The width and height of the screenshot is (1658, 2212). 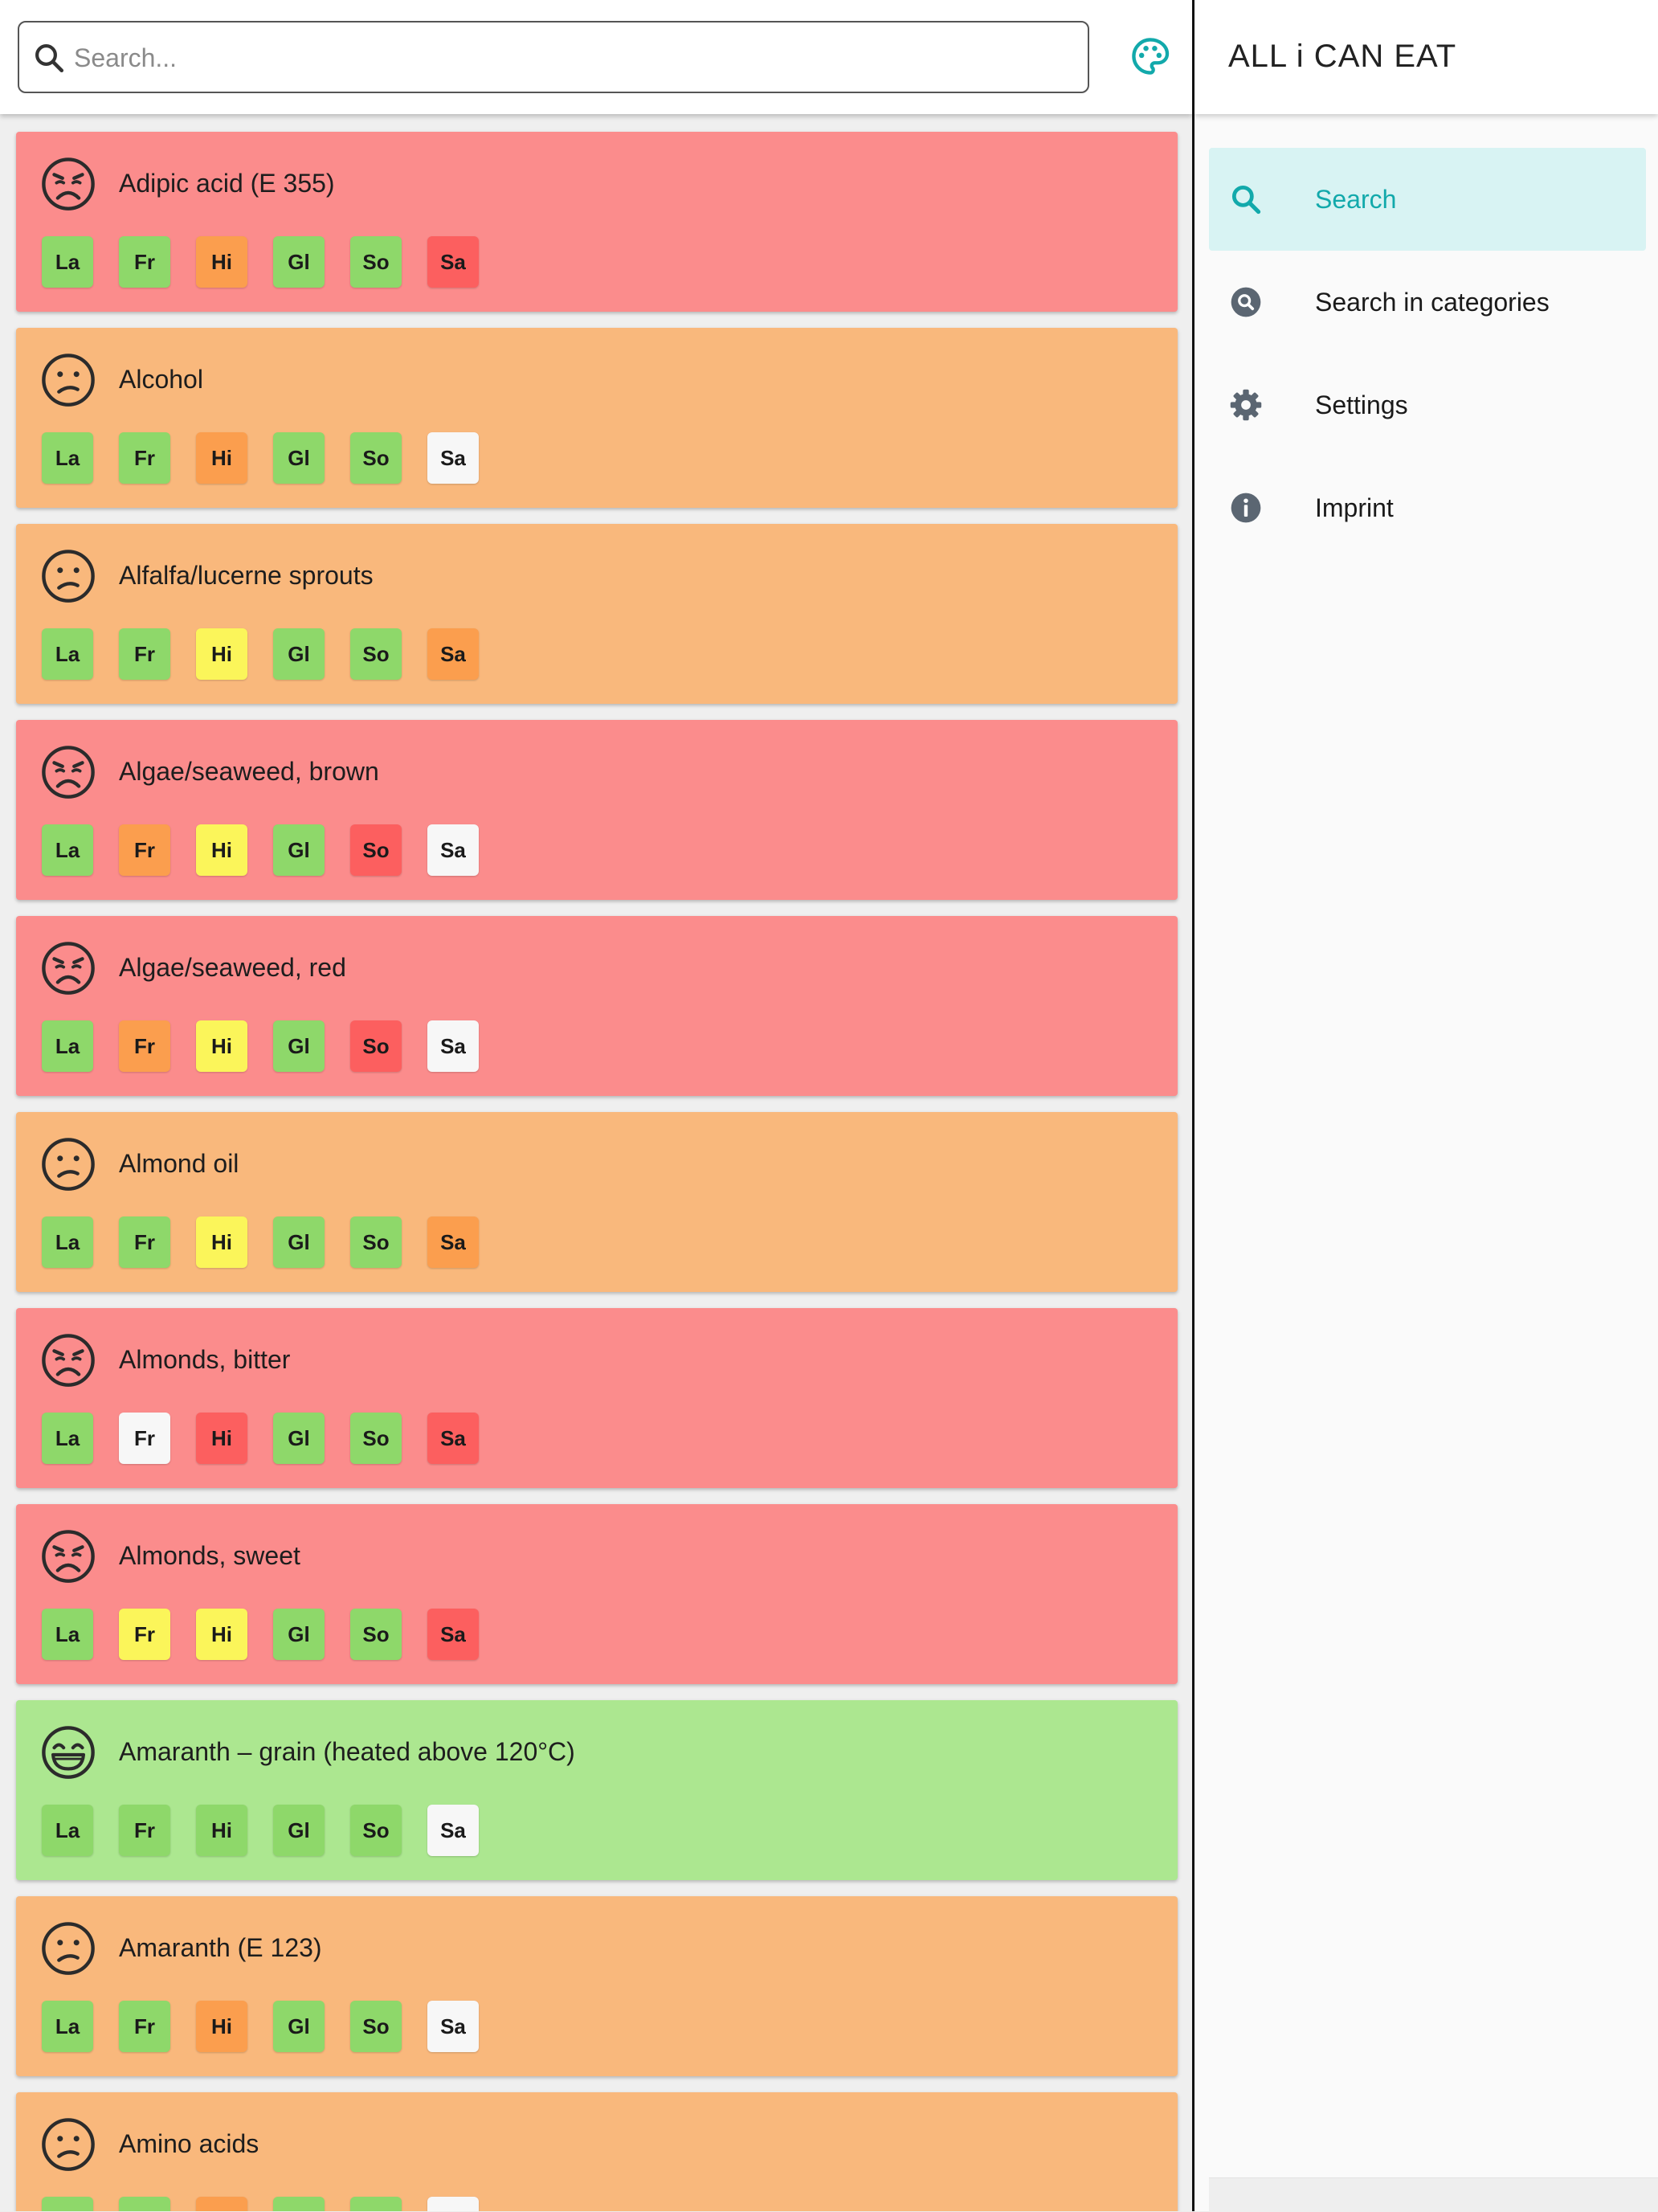 What do you see at coordinates (189, 2144) in the screenshot?
I see `food-name: Amino acids` at bounding box center [189, 2144].